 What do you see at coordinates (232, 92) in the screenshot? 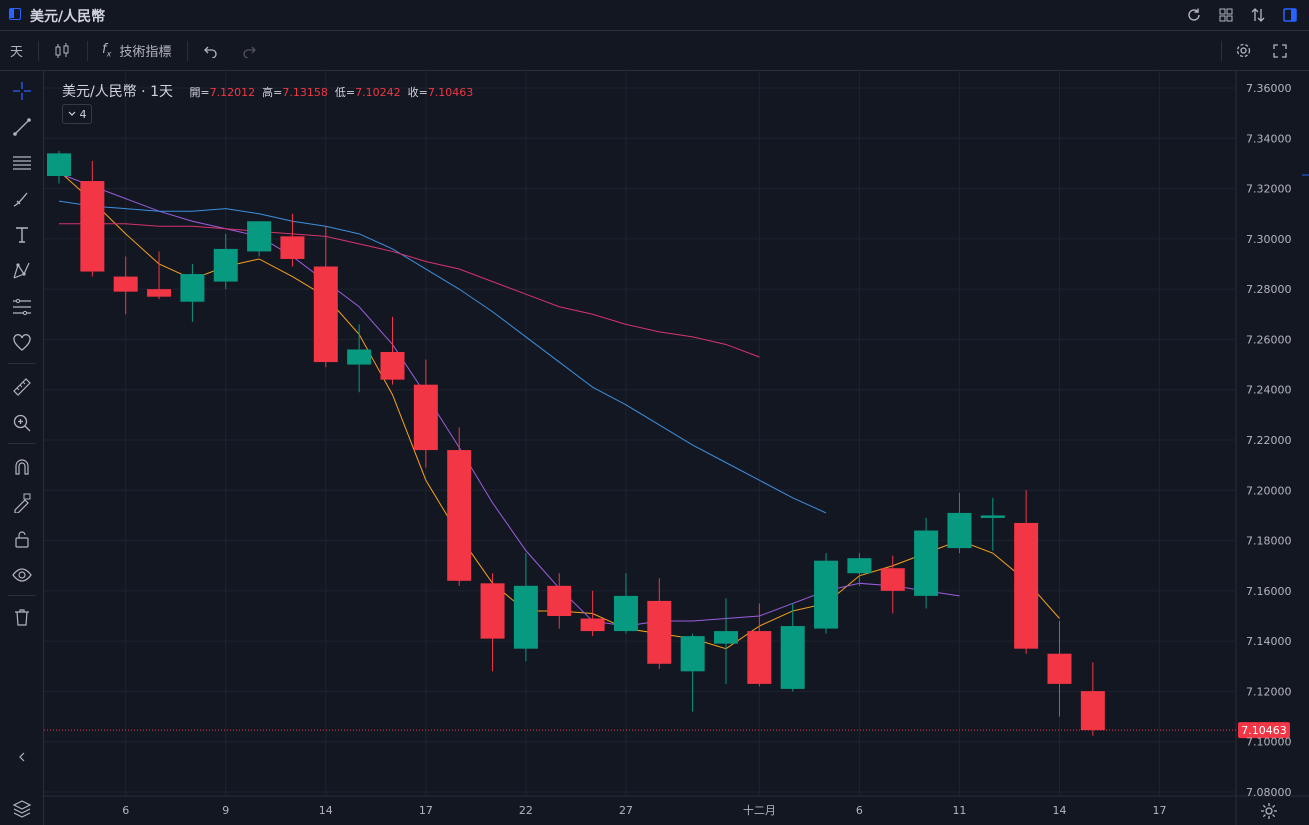
I see `open-value: 7.12012` at bounding box center [232, 92].